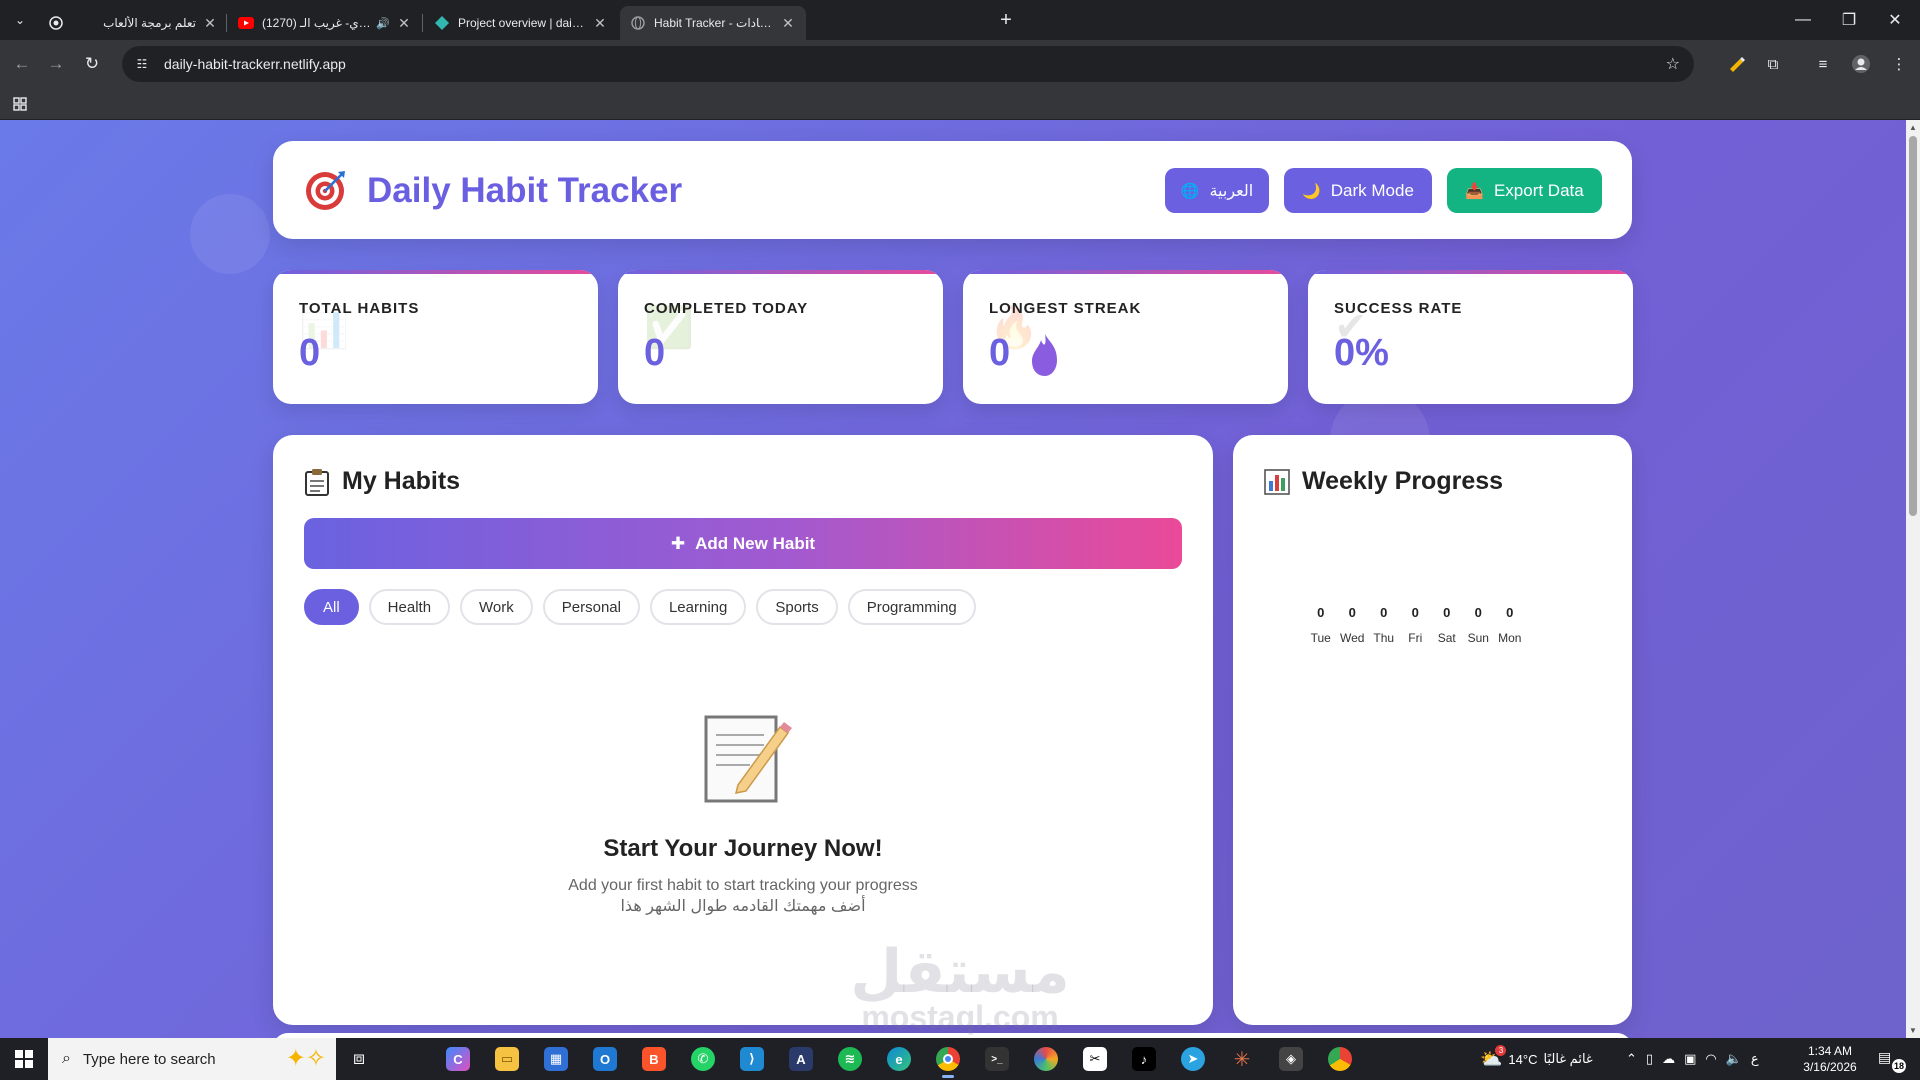 This screenshot has width=1920, height=1080. Describe the element at coordinates (1353, 625) in the screenshot. I see `weekly-day-column: 0 Wed` at that location.